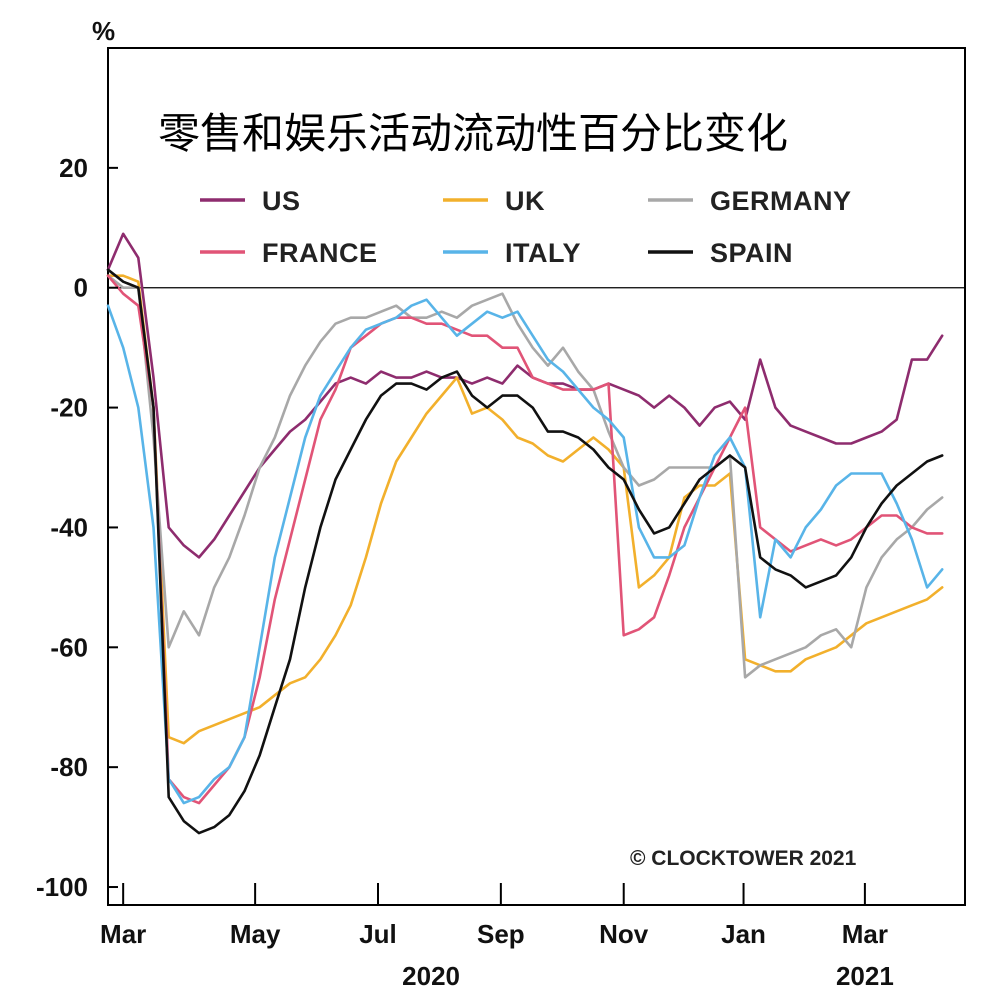 This screenshot has height=1000, width=1000. I want to click on x-tick-label: Sep, so click(501, 934).